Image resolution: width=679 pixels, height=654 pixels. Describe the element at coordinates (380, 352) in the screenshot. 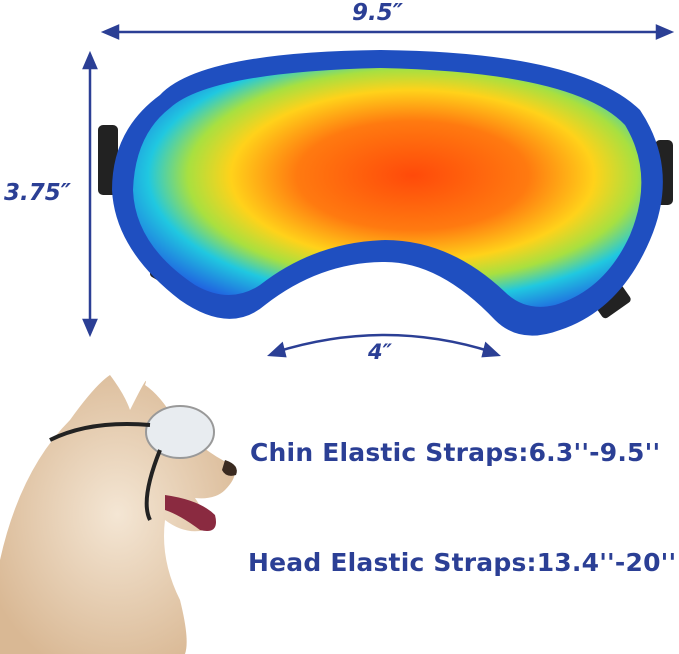

I see `nose-bridge-dimension-label: 4″` at that location.